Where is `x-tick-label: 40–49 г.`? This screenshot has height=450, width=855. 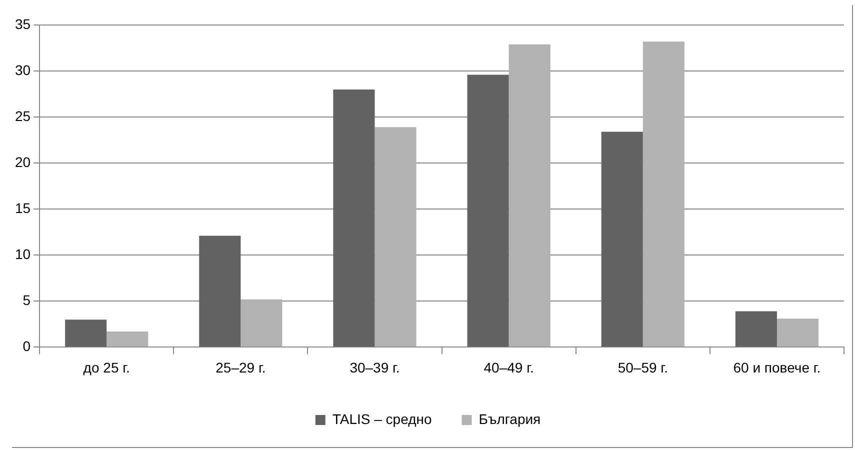
x-tick-label: 40–49 г. is located at coordinates (509, 367).